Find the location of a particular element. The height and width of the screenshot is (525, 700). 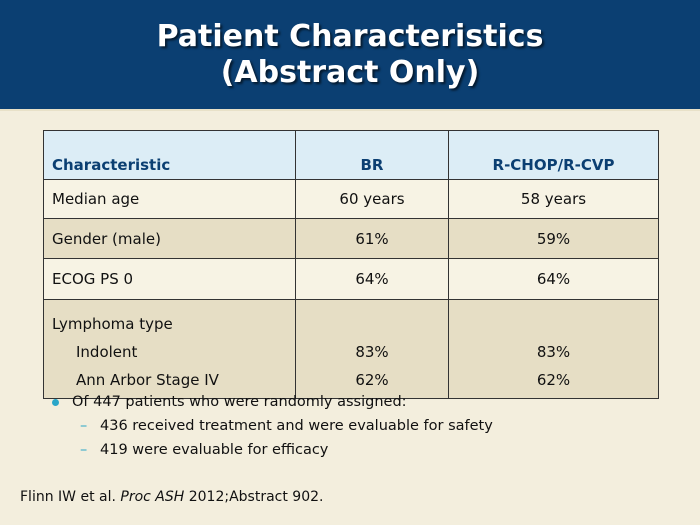

column-header-characteristic: Characteristic is located at coordinates (169, 155).